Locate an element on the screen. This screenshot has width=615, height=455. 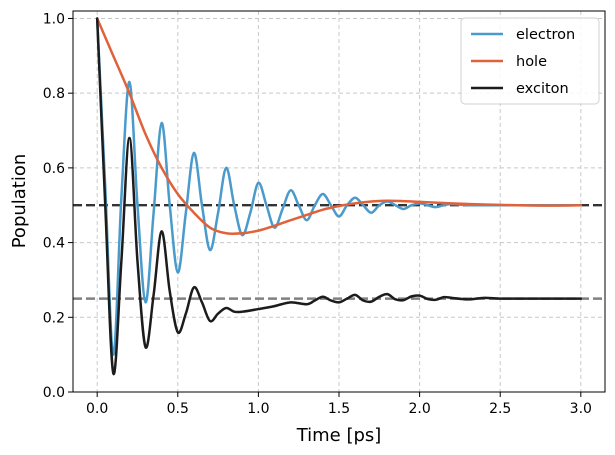
legend-label-hole: hole is located at coordinates (531, 62).